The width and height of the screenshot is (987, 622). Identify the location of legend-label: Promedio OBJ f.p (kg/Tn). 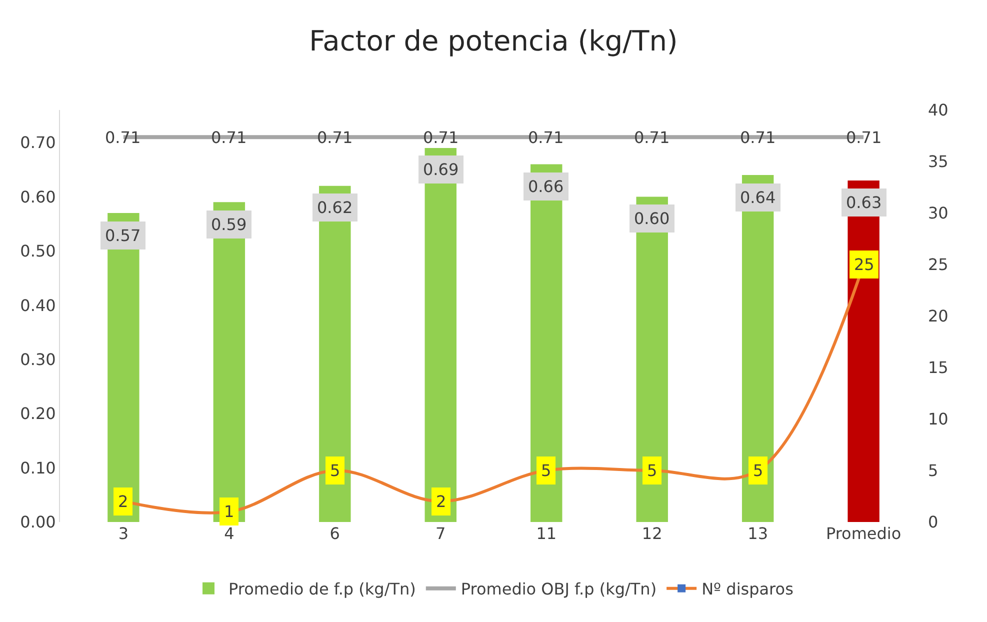
(558, 589).